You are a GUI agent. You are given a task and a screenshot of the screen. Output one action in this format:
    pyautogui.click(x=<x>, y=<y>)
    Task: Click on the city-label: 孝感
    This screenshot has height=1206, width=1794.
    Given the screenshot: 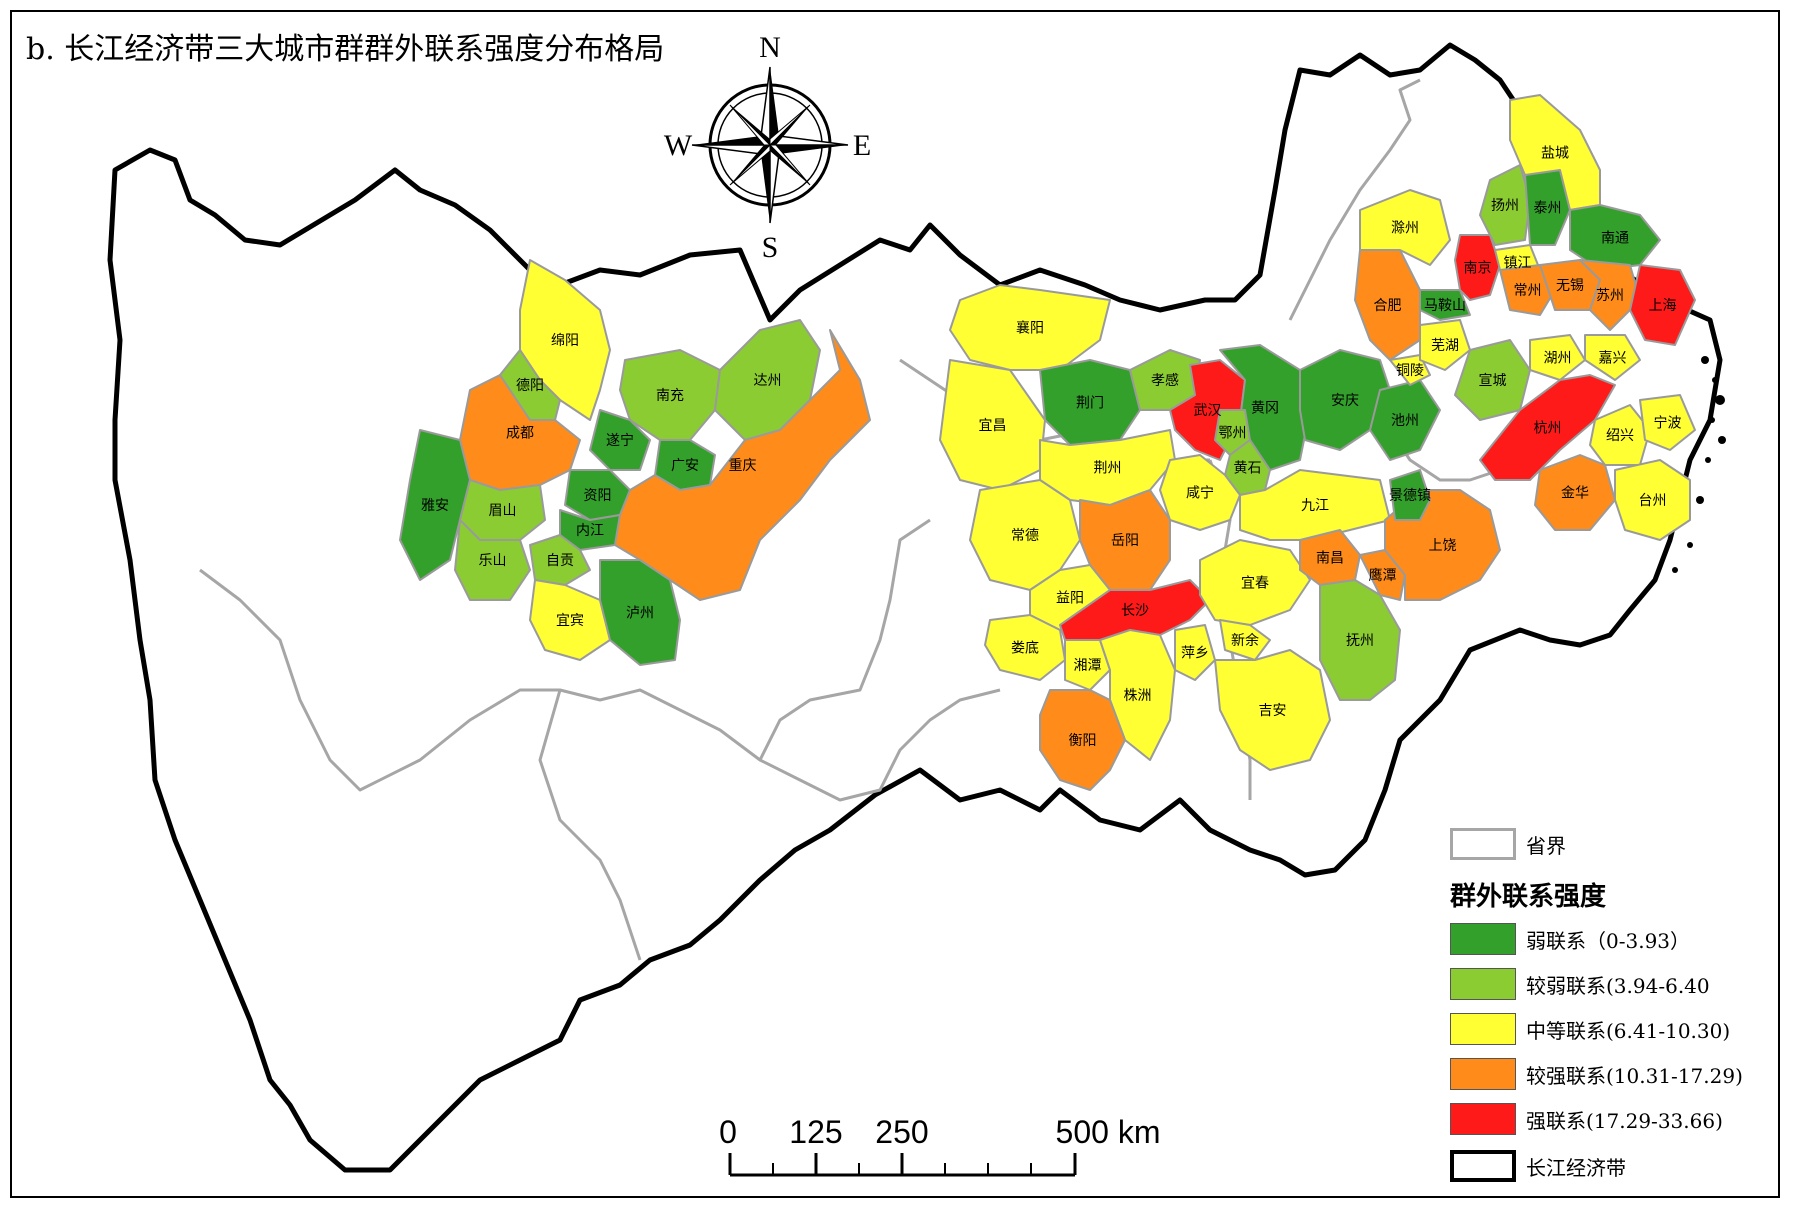 What is the action you would take?
    pyautogui.click(x=1165, y=380)
    